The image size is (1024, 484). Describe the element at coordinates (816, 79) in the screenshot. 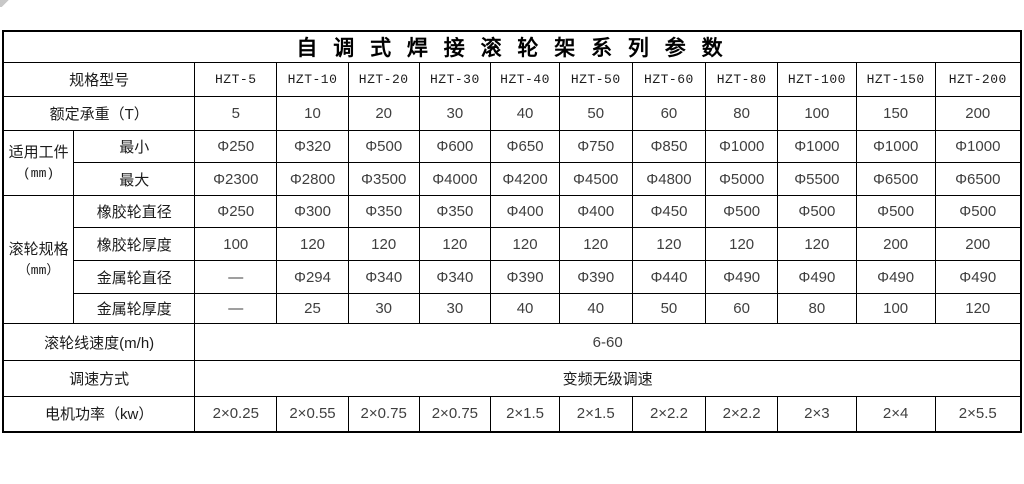

I see `column-header: HZT-100` at that location.